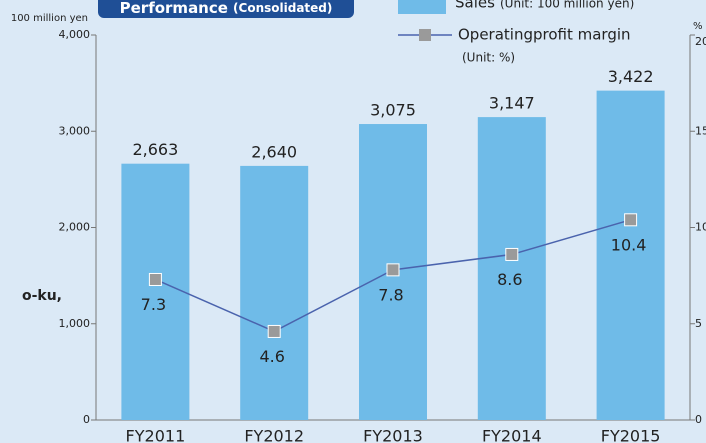 The height and width of the screenshot is (443, 706). What do you see at coordinates (86, 419) in the screenshot?
I see `y-tick-label: 0` at bounding box center [86, 419].